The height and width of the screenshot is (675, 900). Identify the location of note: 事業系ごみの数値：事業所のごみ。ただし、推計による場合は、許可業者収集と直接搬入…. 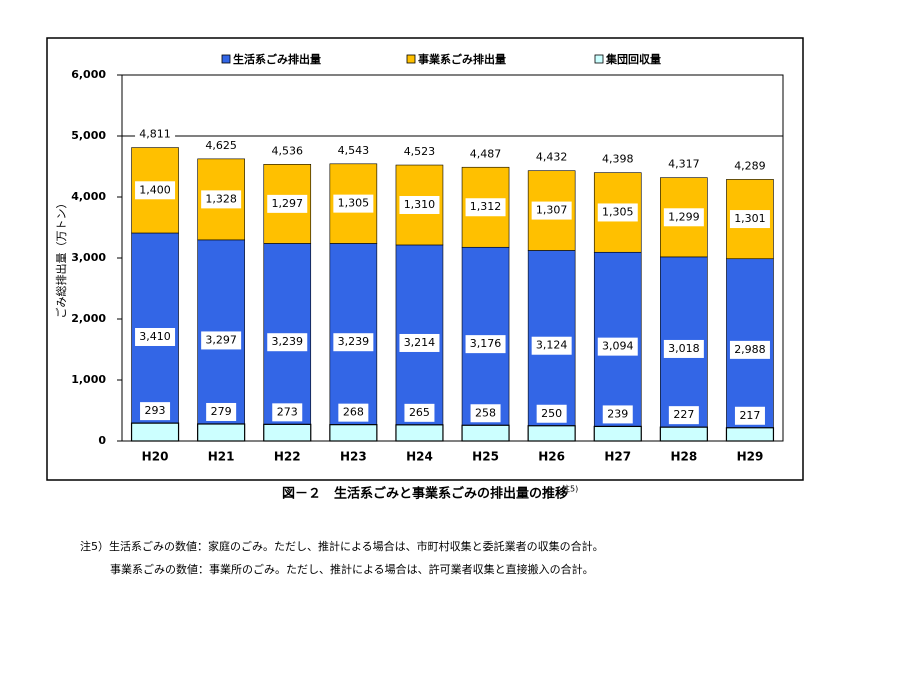
(352, 569).